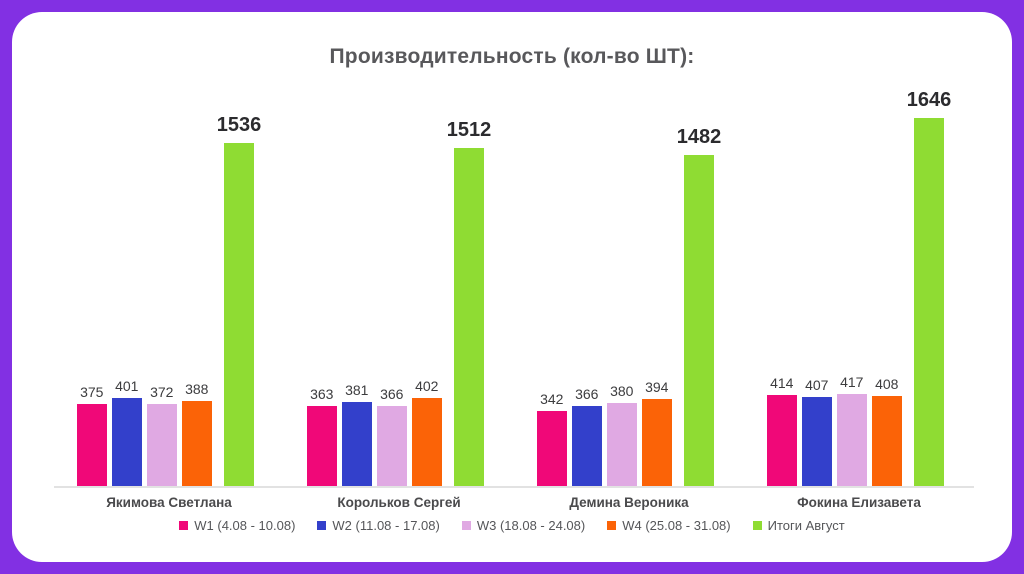 This screenshot has width=1024, height=574. I want to click on bar-column: 1646, so click(929, 288).